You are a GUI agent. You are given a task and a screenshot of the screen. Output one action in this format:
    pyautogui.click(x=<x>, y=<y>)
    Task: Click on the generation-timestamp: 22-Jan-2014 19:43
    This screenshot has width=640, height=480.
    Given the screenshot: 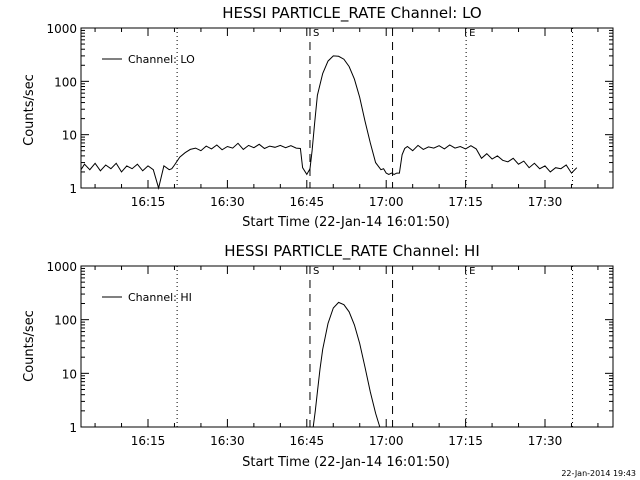 What is the action you would take?
    pyautogui.click(x=598, y=473)
    